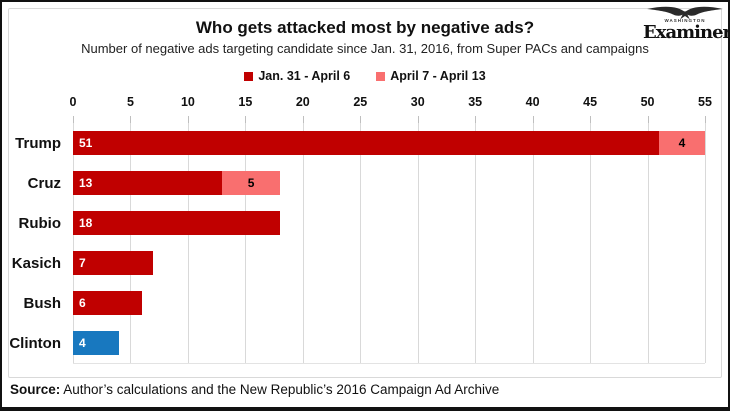 This screenshot has width=730, height=411. Describe the element at coordinates (475, 102) in the screenshot. I see `x-tick-label: 35` at that location.